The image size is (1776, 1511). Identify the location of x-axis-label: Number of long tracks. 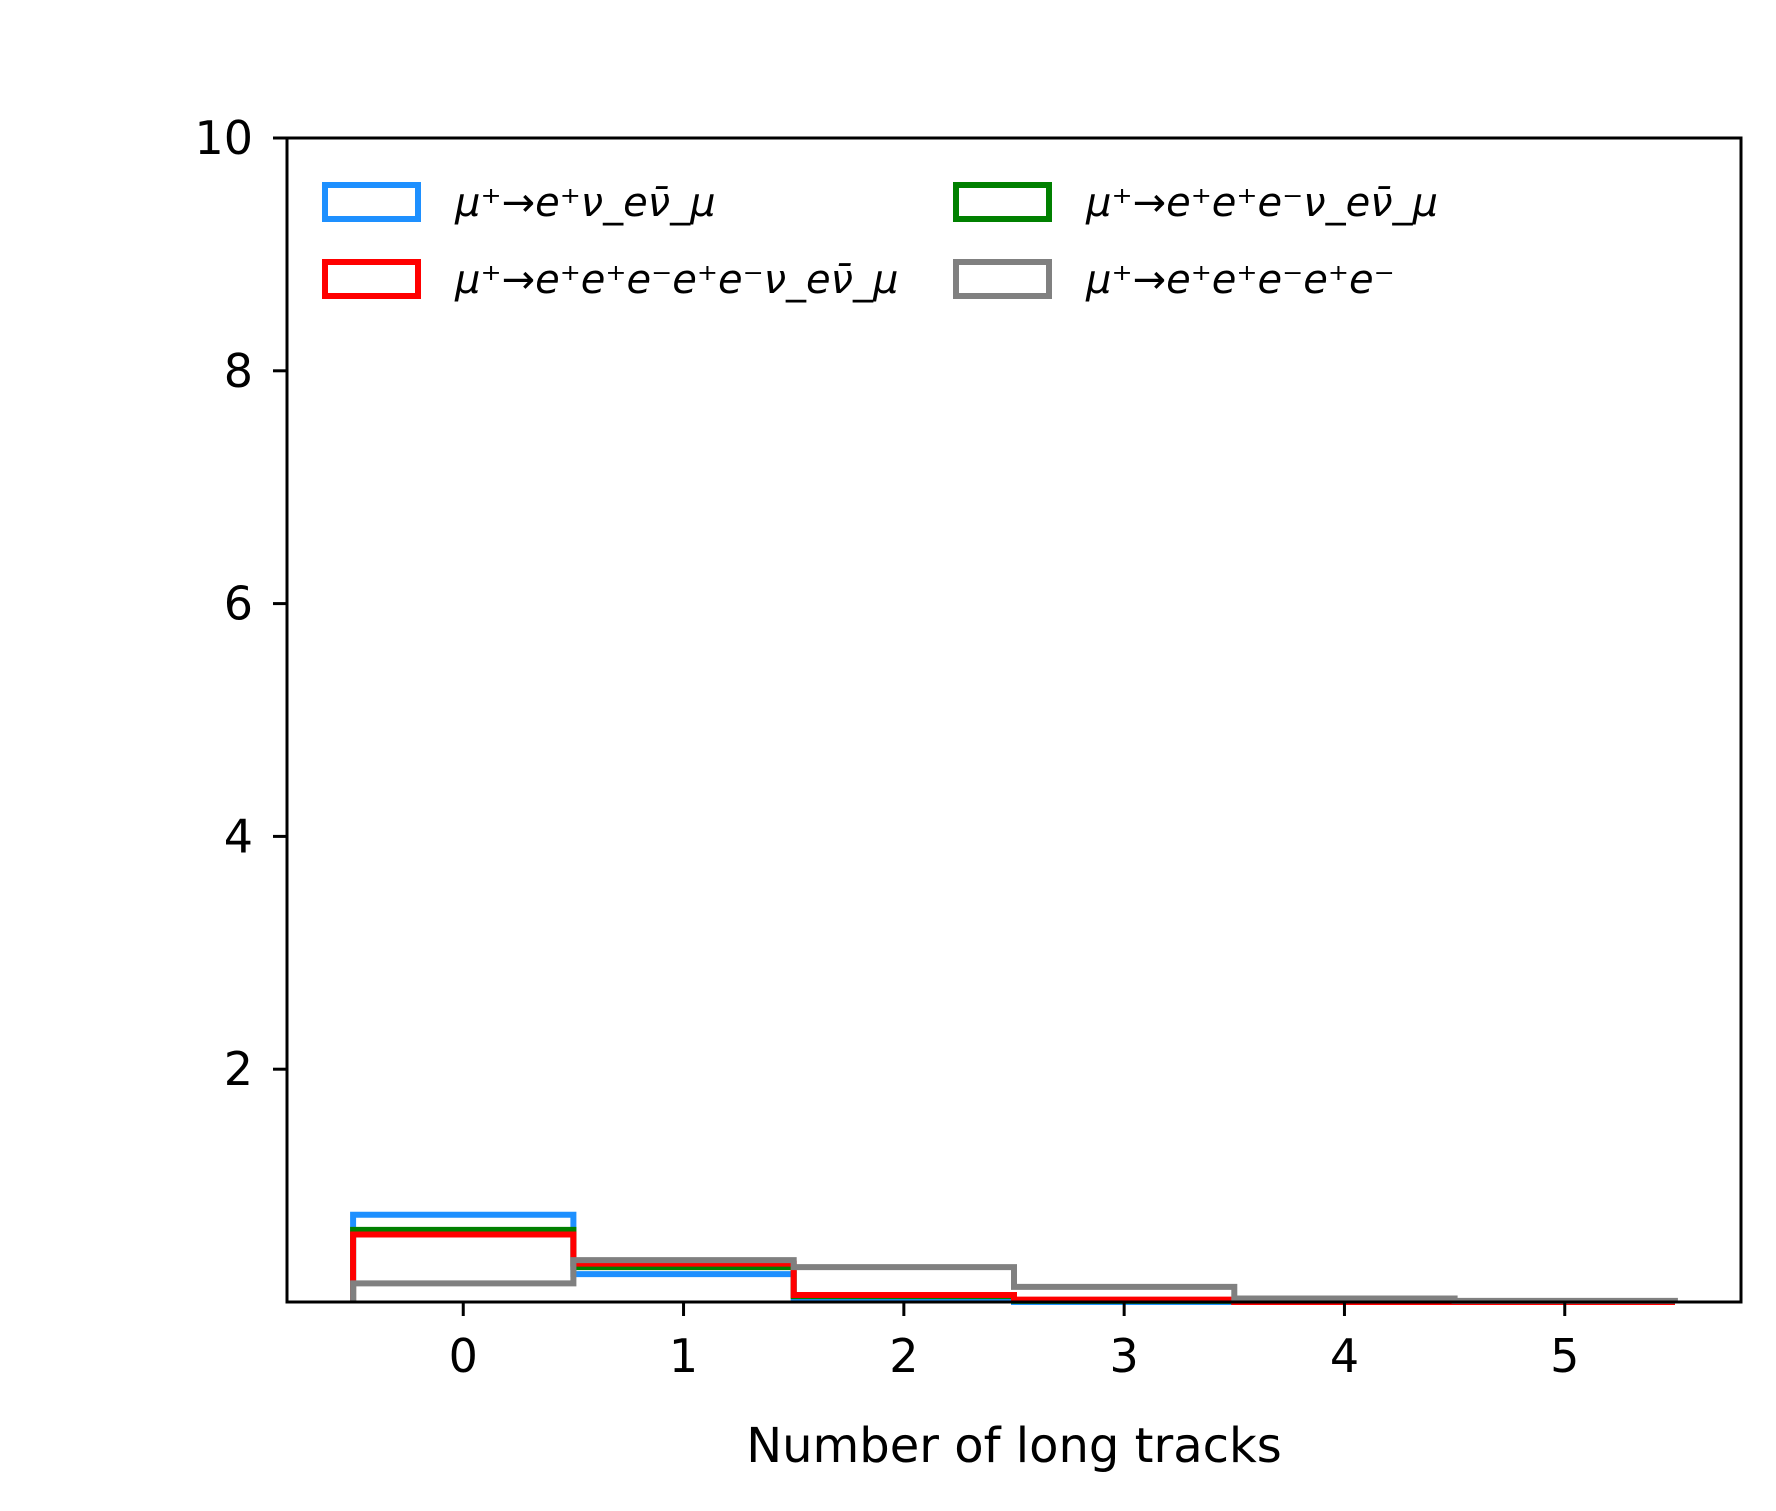
(1014, 1446).